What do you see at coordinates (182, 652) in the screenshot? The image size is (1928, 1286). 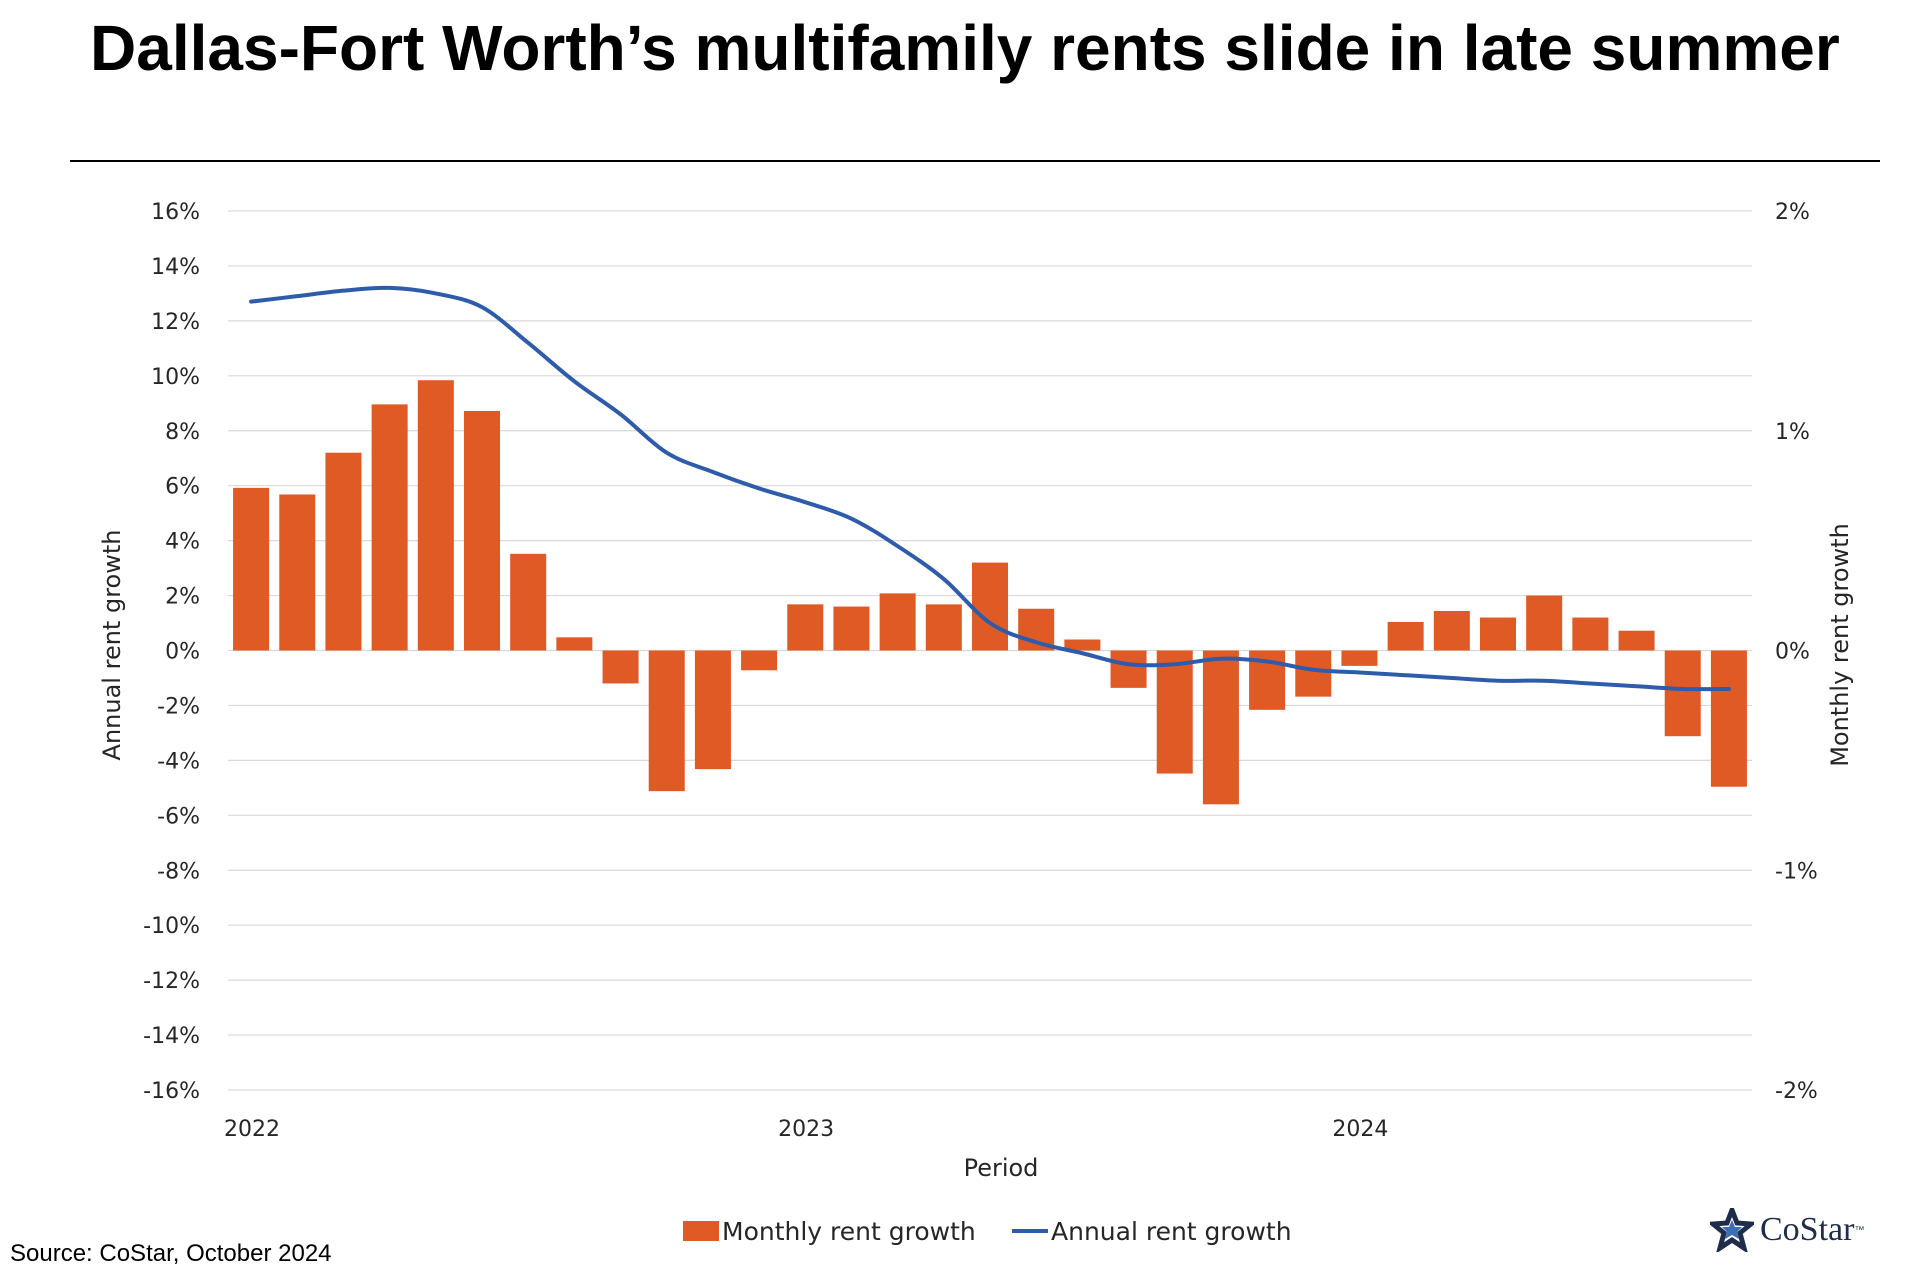 I see `y-tick-label-left: 0%` at bounding box center [182, 652].